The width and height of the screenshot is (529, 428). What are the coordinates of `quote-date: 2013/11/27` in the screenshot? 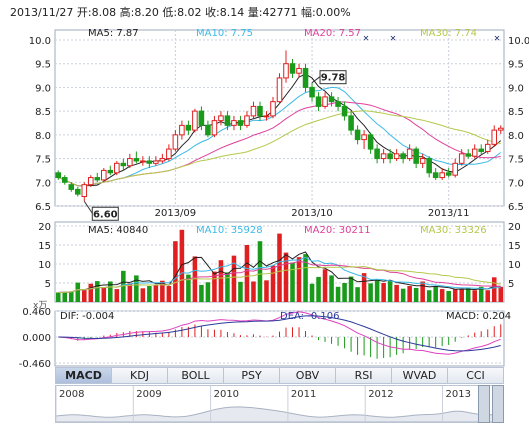 It's located at (42, 12).